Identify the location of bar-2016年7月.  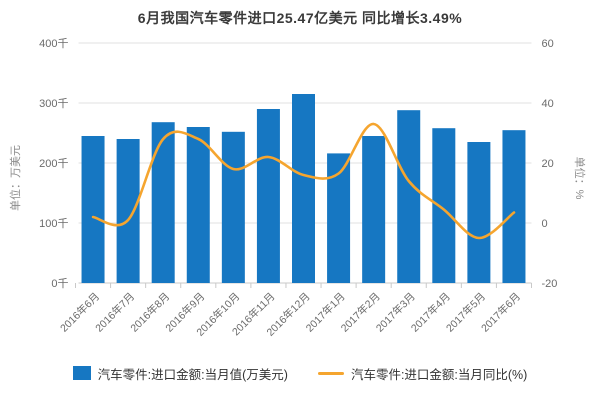
(128, 211).